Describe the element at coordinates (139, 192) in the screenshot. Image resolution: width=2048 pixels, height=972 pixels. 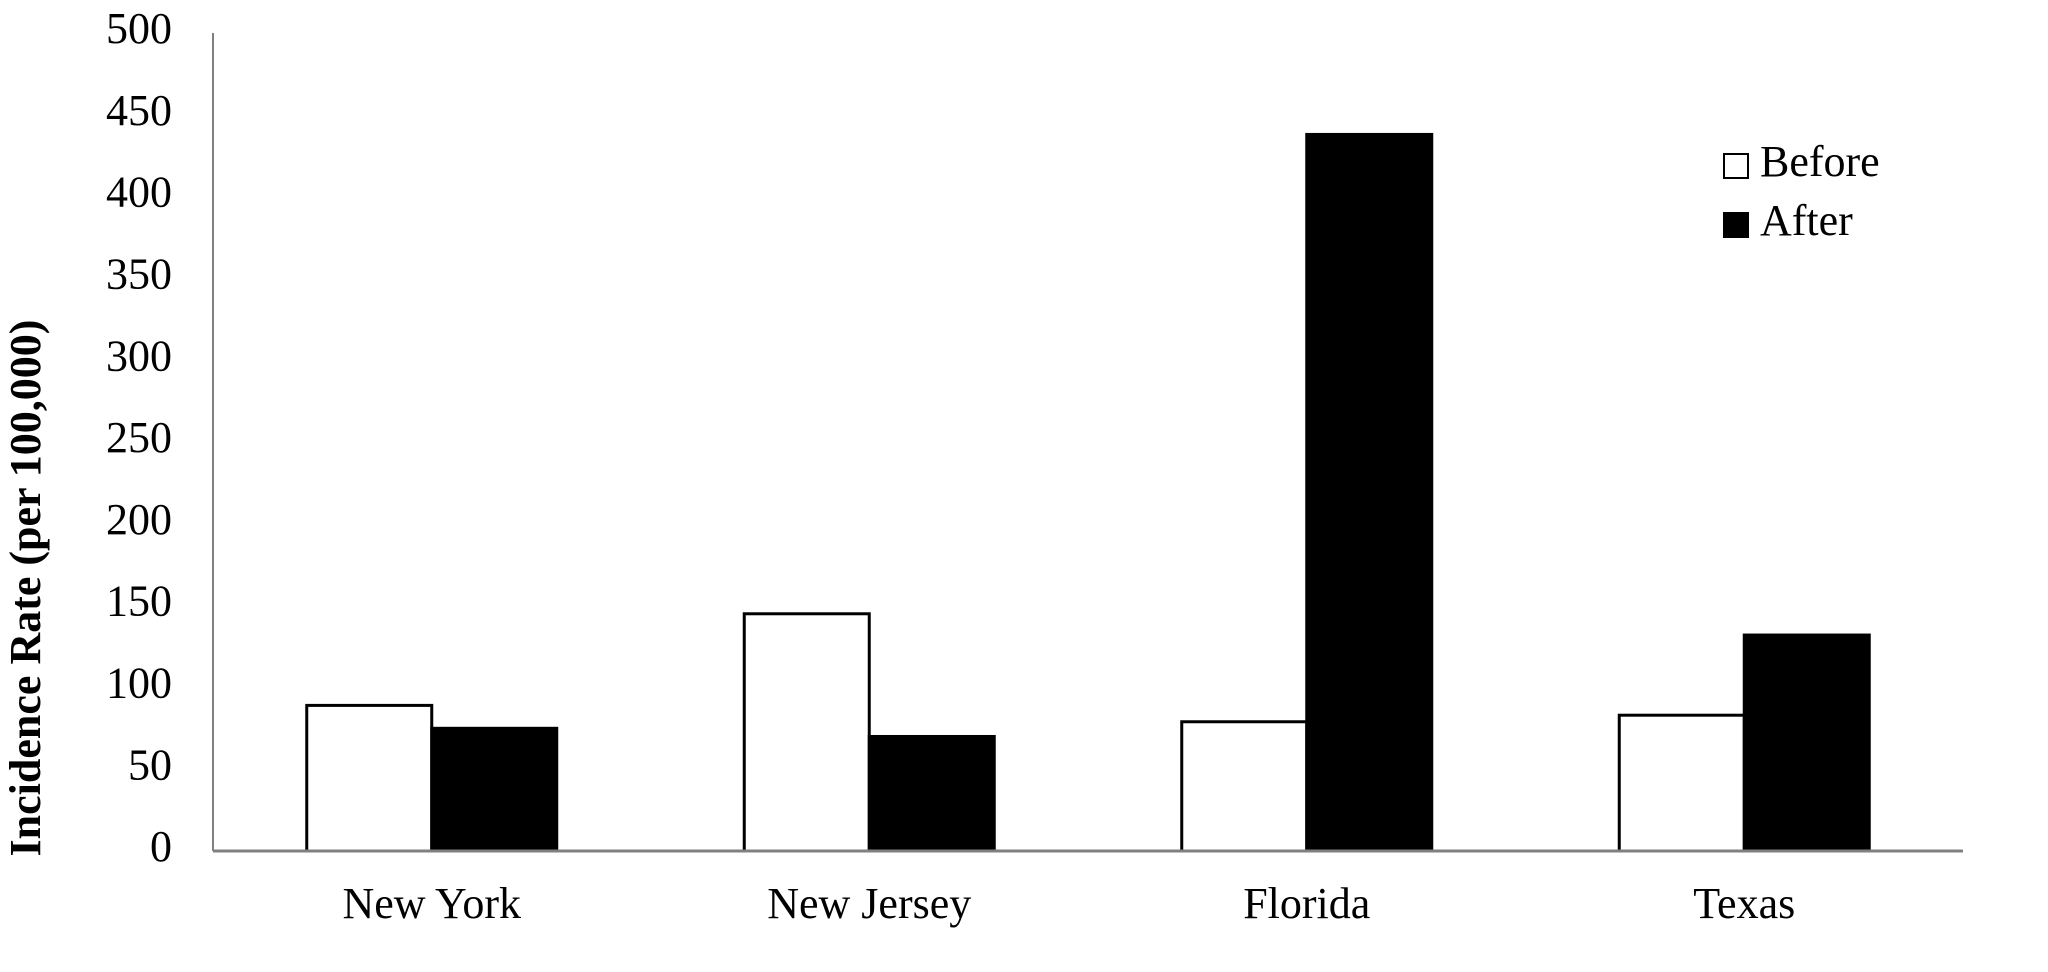
I see `y-tick-label: 400` at that location.